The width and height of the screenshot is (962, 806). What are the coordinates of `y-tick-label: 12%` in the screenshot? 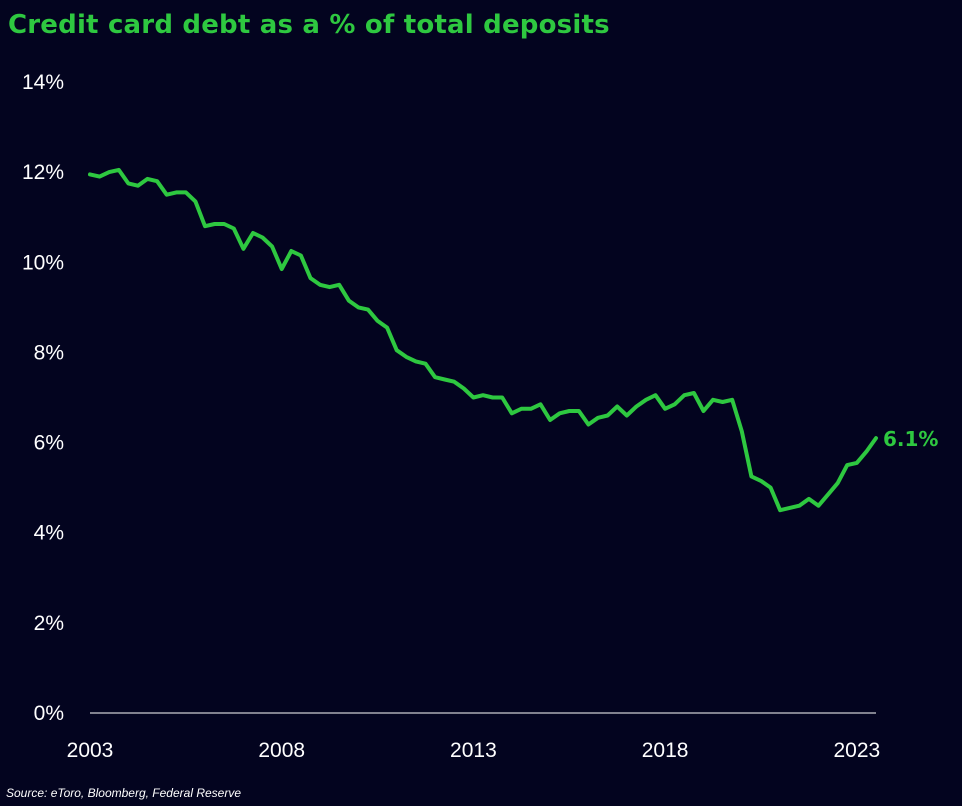 It's located at (43, 172).